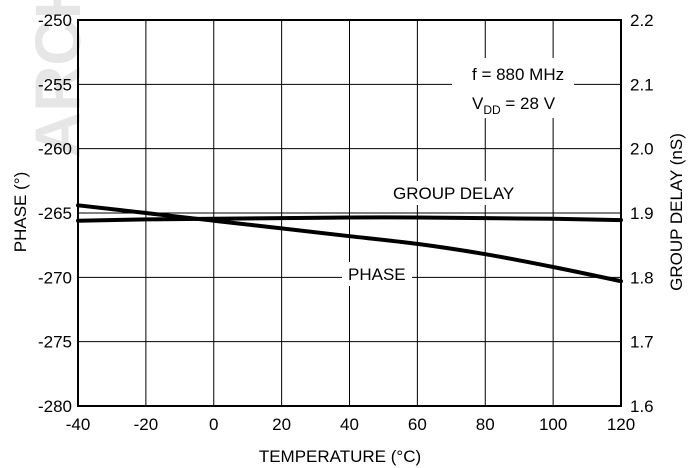  I want to click on series-phase-line, so click(349, 243).